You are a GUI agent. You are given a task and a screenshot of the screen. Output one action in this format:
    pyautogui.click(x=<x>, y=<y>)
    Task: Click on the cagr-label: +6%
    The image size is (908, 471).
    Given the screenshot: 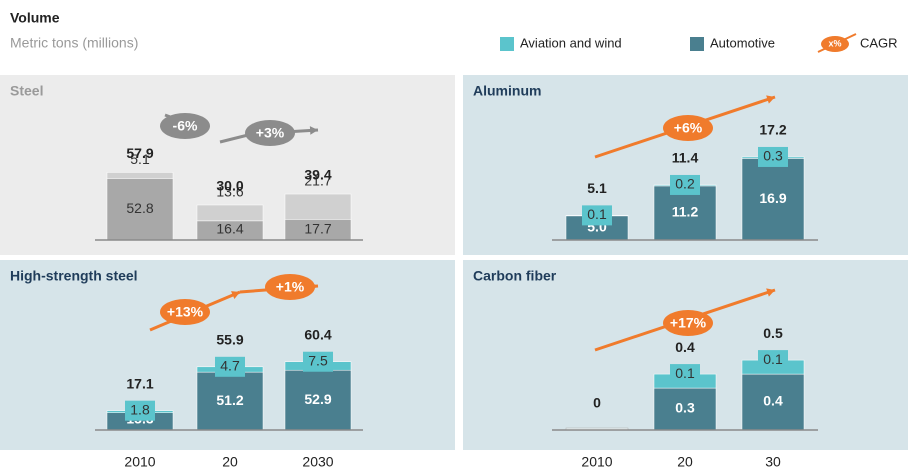 What is the action you would take?
    pyautogui.click(x=688, y=128)
    